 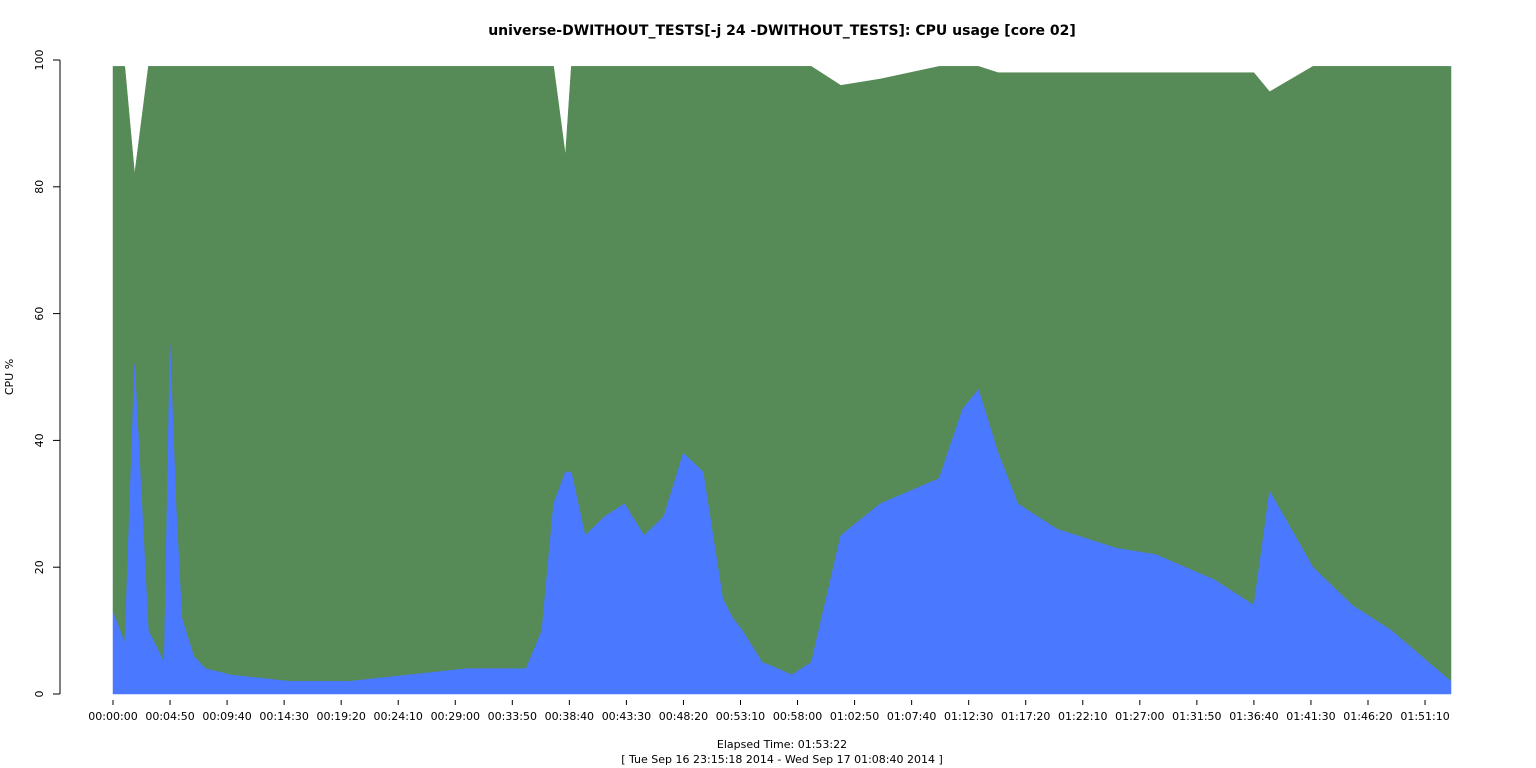 I want to click on x-tick-label: 00:04:50, so click(x=169, y=716).